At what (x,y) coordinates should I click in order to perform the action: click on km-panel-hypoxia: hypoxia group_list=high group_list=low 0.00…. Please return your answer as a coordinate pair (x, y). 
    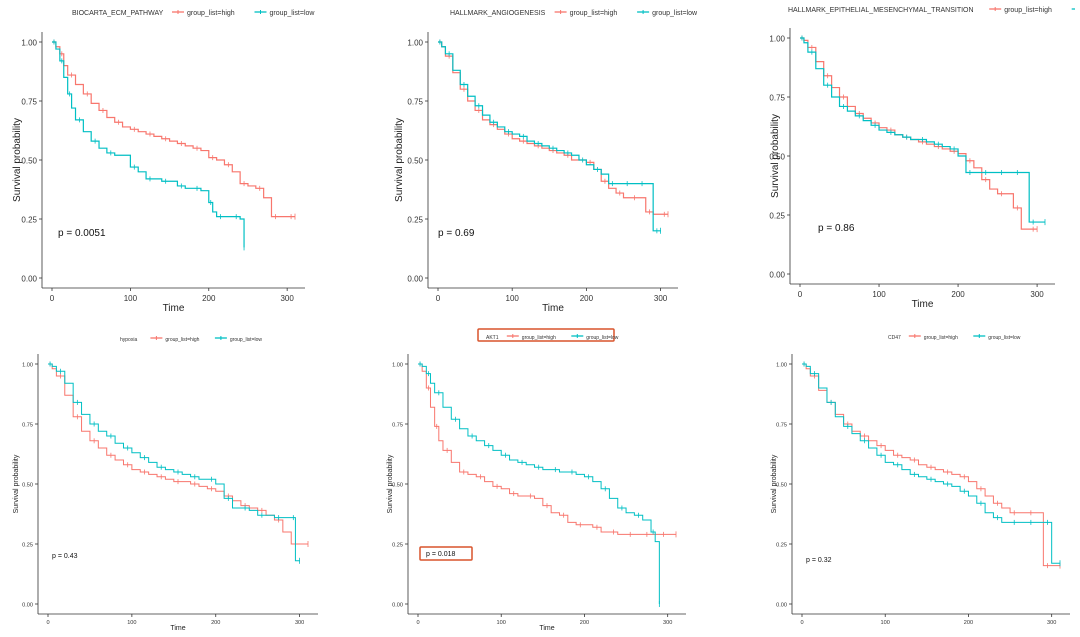
    Looking at the image, I should click on (165, 481).